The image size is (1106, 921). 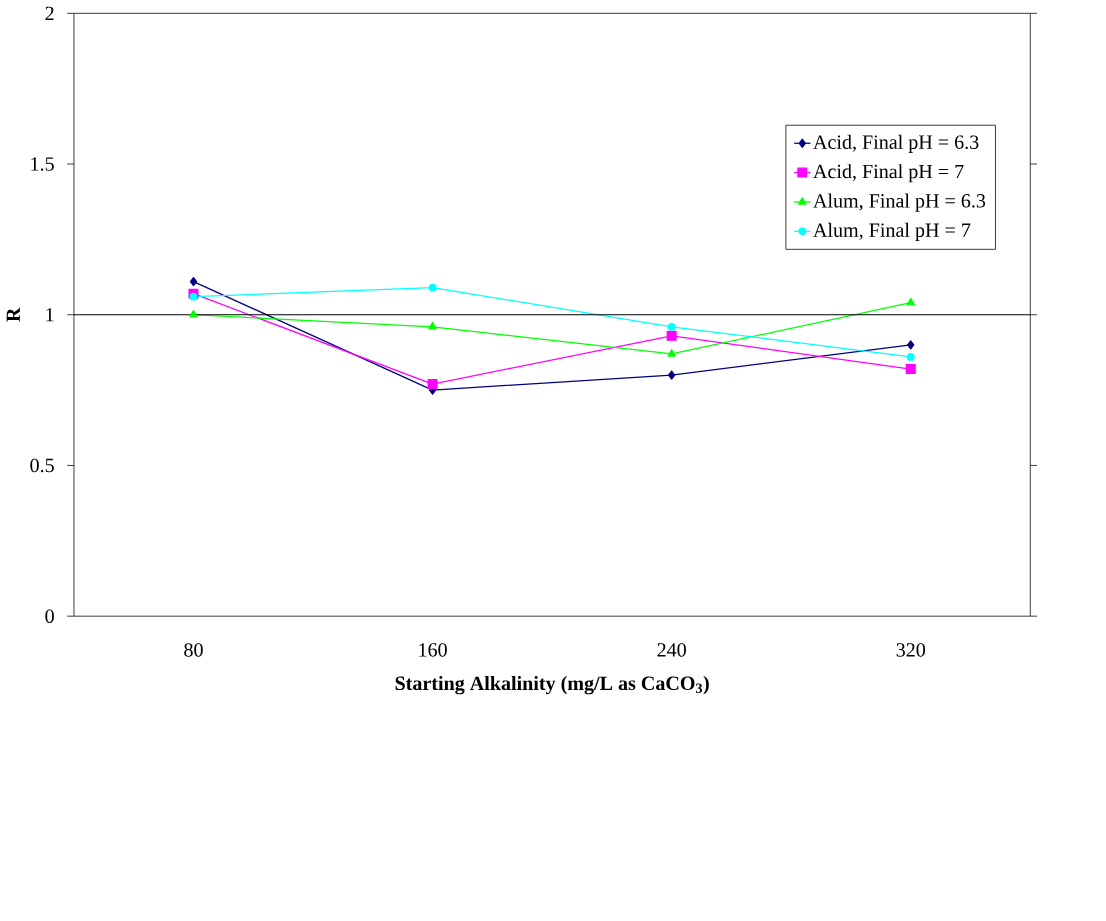 What do you see at coordinates (896, 144) in the screenshot?
I see `legend-label: Acid, Final pH = 6.3` at bounding box center [896, 144].